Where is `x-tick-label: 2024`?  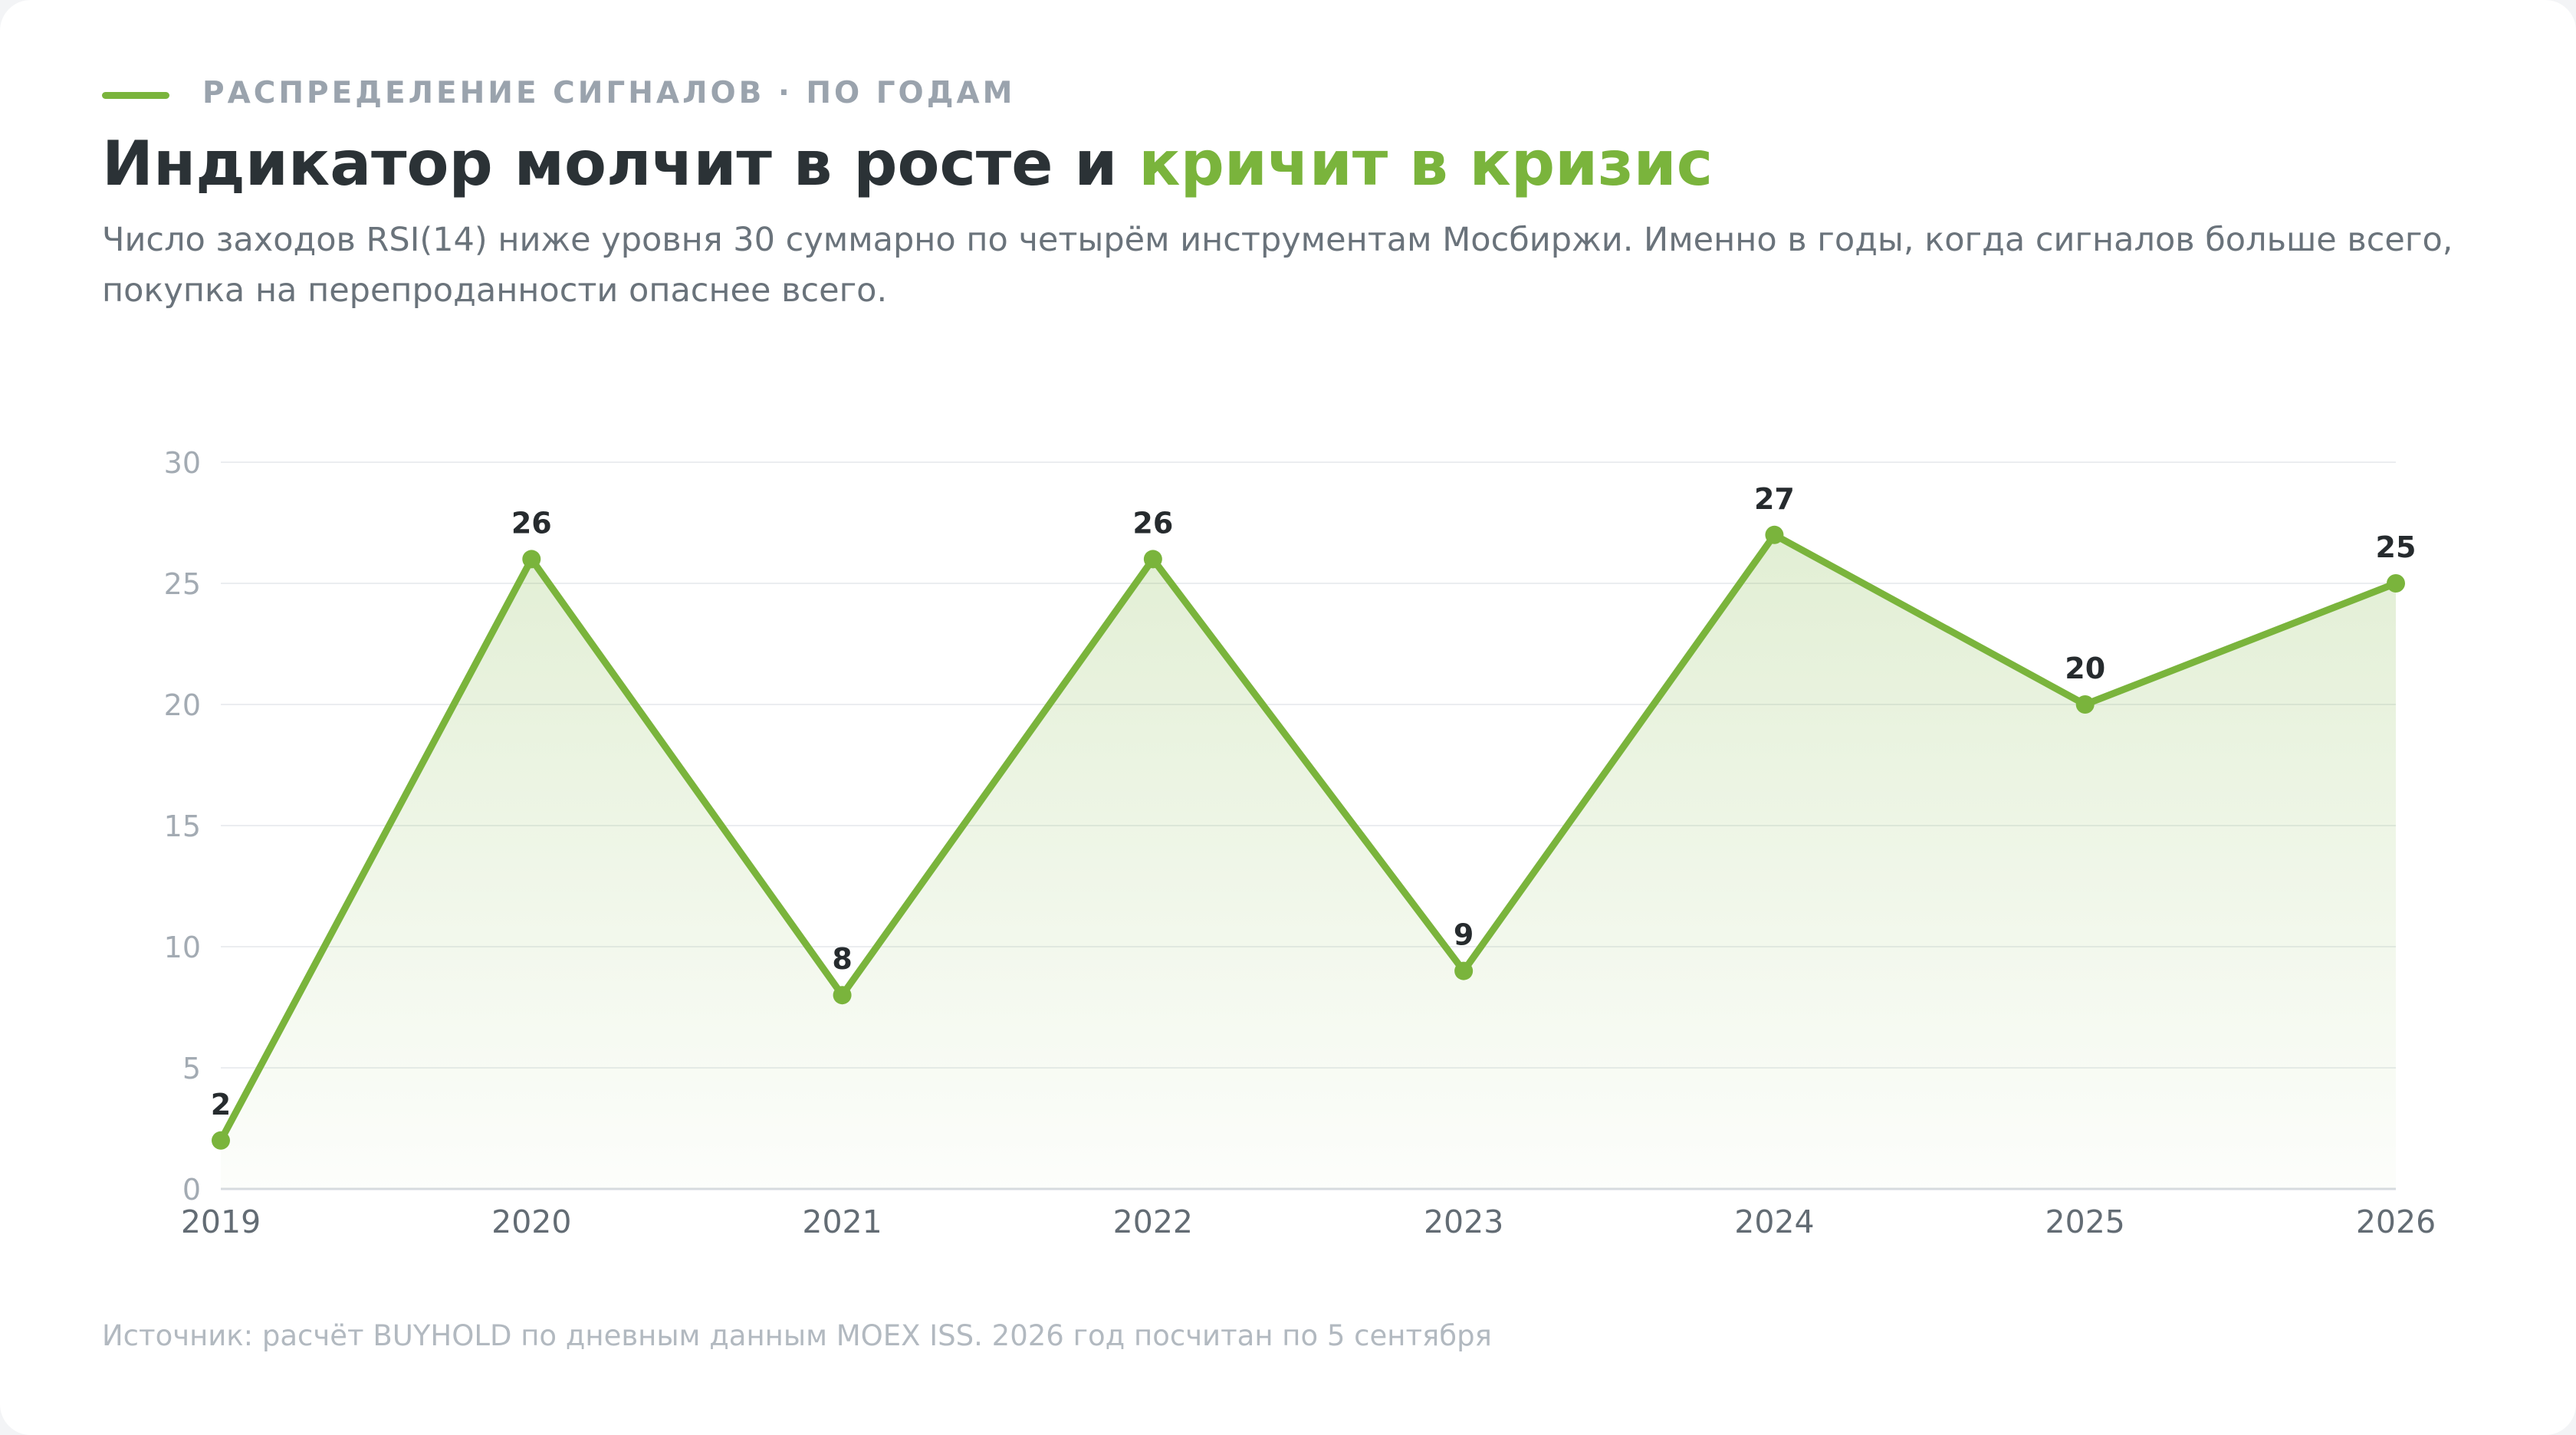
x-tick-label: 2024 is located at coordinates (1774, 1221).